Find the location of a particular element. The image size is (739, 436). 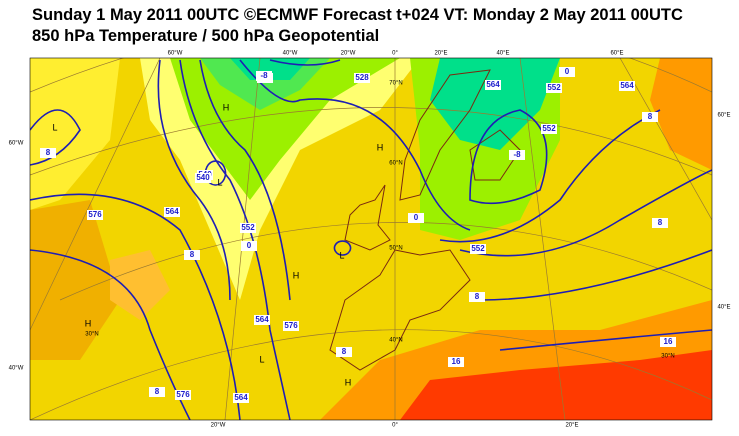

very-cold-field is located at coordinates (495, 104).